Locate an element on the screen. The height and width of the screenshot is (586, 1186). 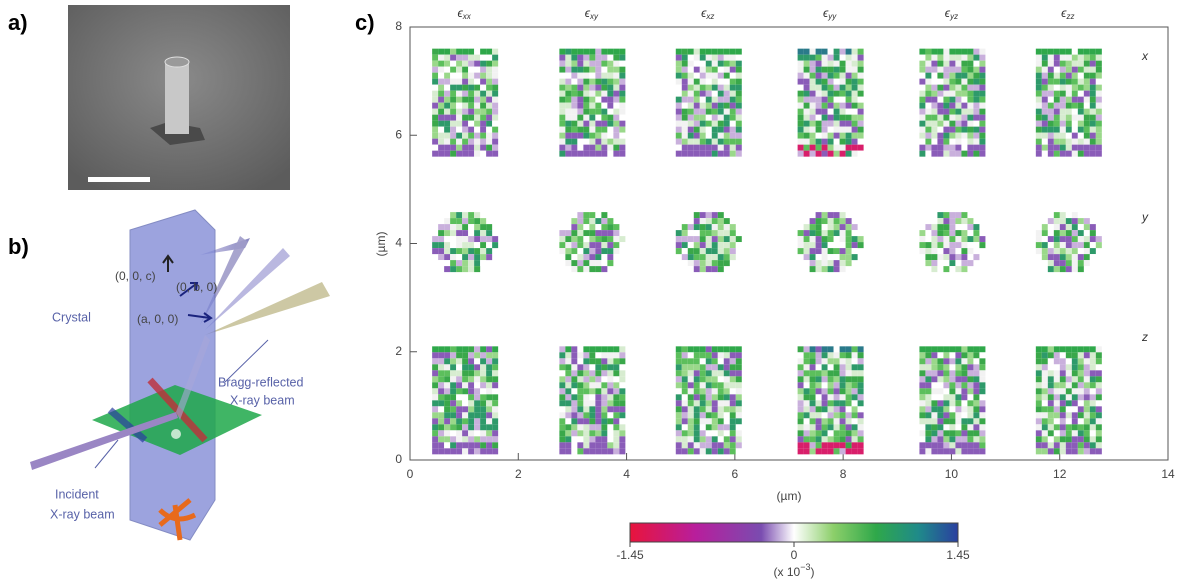
x-tick-label: 0 is located at coordinates (410, 474).